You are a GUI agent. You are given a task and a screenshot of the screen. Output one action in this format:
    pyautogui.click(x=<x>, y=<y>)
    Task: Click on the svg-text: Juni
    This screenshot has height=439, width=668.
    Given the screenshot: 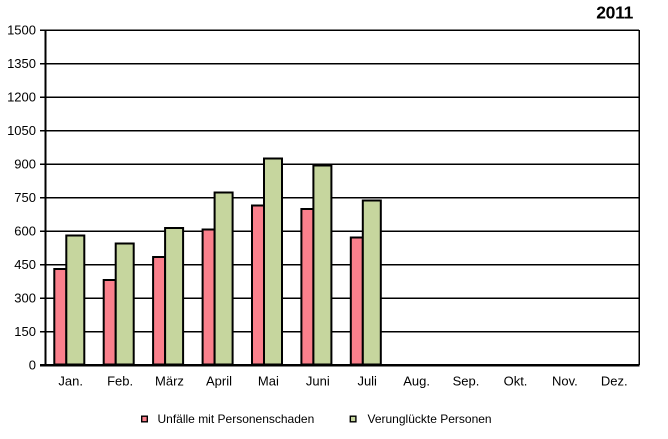 What is the action you would take?
    pyautogui.click(x=318, y=381)
    